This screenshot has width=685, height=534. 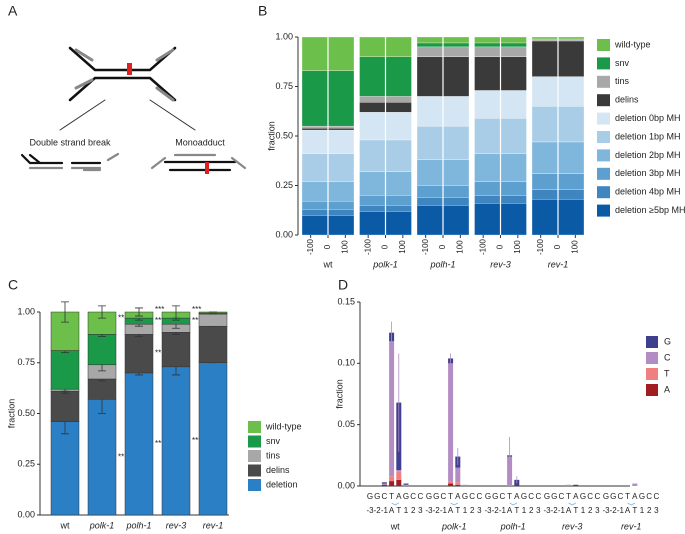 I want to click on y-tick-label: 0.10, so click(x=346, y=363).